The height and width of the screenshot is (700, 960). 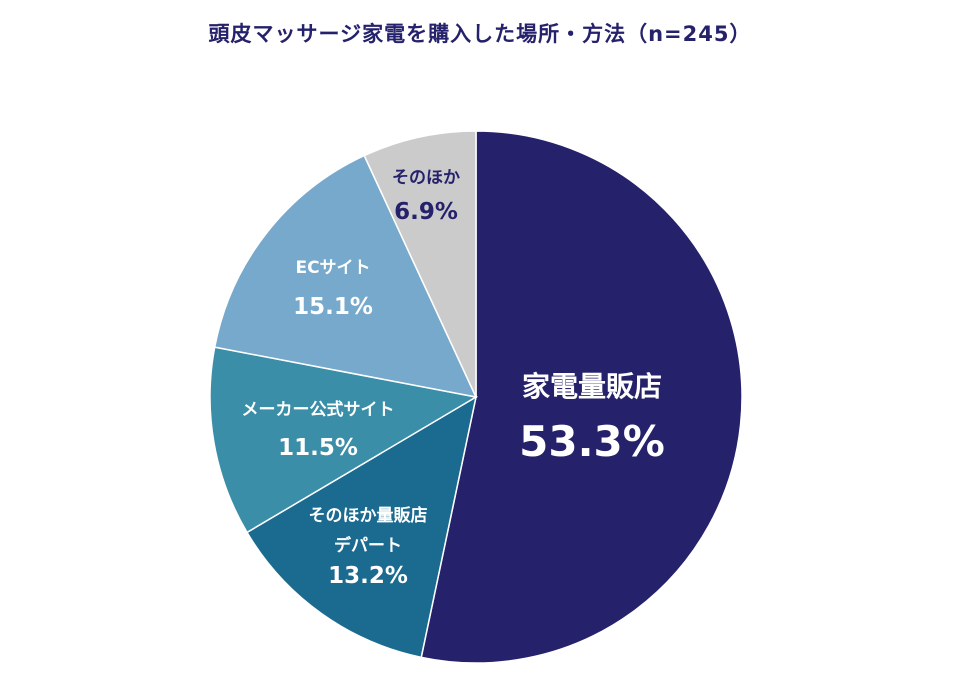 What do you see at coordinates (426, 178) in the screenshot?
I see `slice-category-label: そのほか` at bounding box center [426, 178].